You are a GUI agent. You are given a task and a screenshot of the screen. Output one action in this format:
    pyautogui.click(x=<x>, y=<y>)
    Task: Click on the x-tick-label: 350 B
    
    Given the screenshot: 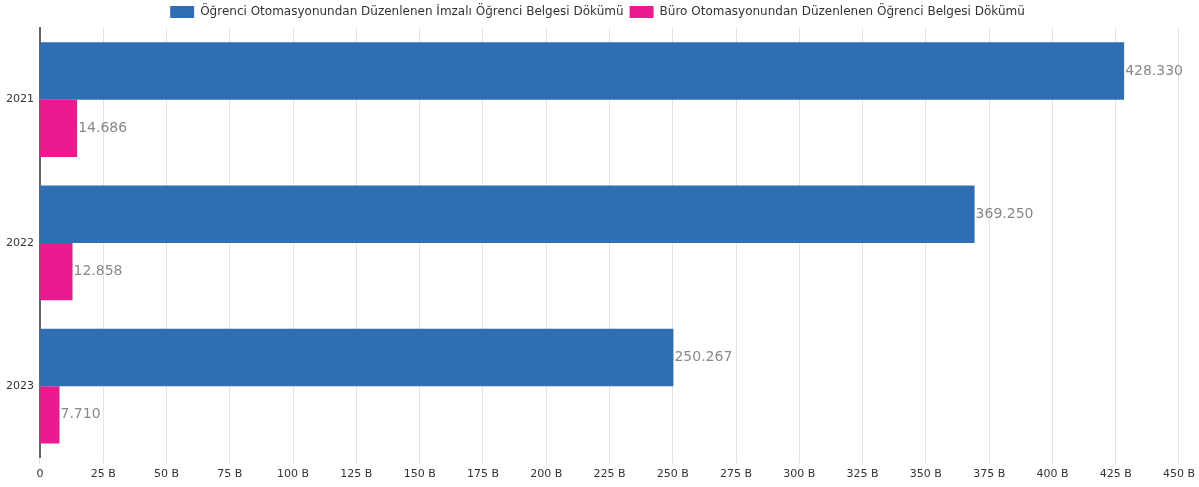 What is the action you would take?
    pyautogui.click(x=925, y=474)
    